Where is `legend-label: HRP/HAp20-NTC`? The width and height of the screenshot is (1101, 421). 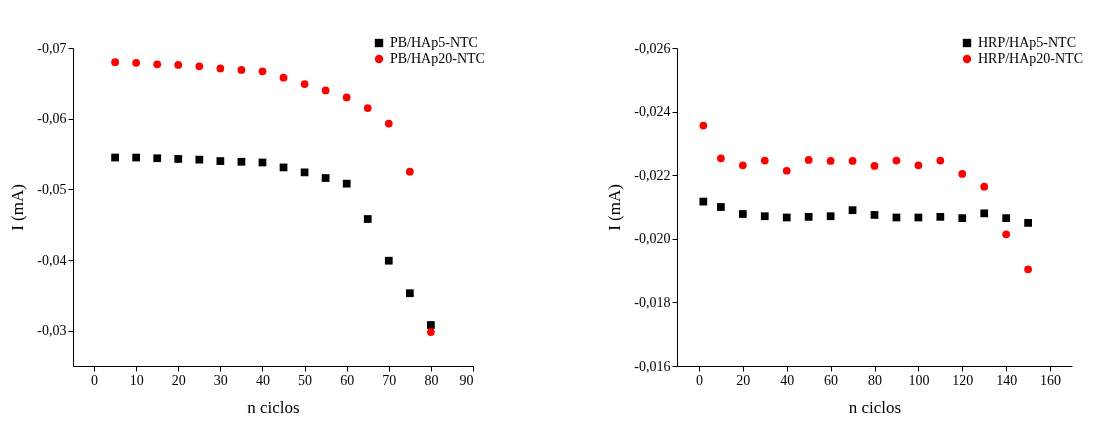
legend-label: HRP/HAp20-NTC is located at coordinates (1031, 58).